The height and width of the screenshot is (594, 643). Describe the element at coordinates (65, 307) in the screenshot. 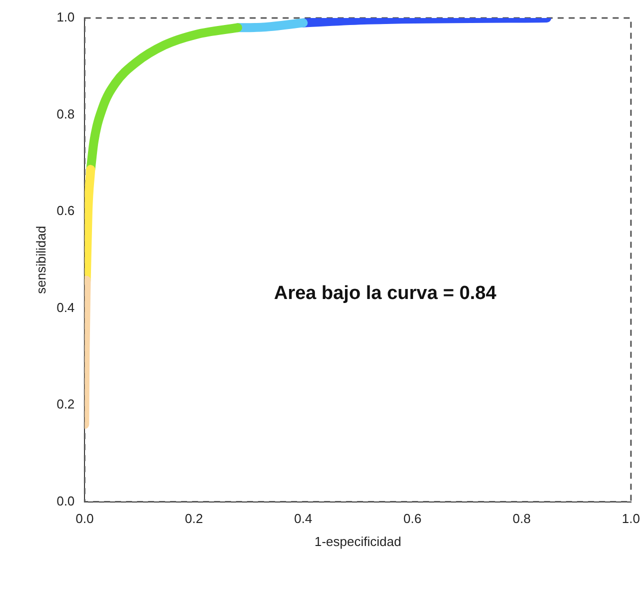

I see `y-tick-label: 0.4` at that location.